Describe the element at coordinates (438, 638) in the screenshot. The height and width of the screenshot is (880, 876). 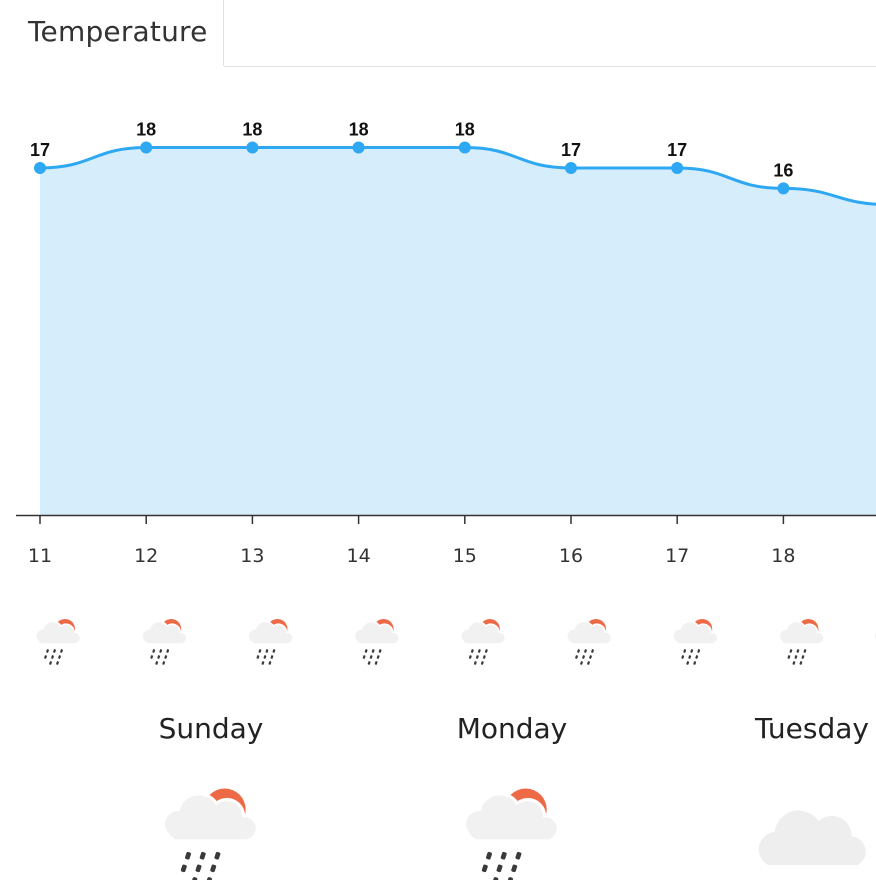
I see `hourly-icons-row` at that location.